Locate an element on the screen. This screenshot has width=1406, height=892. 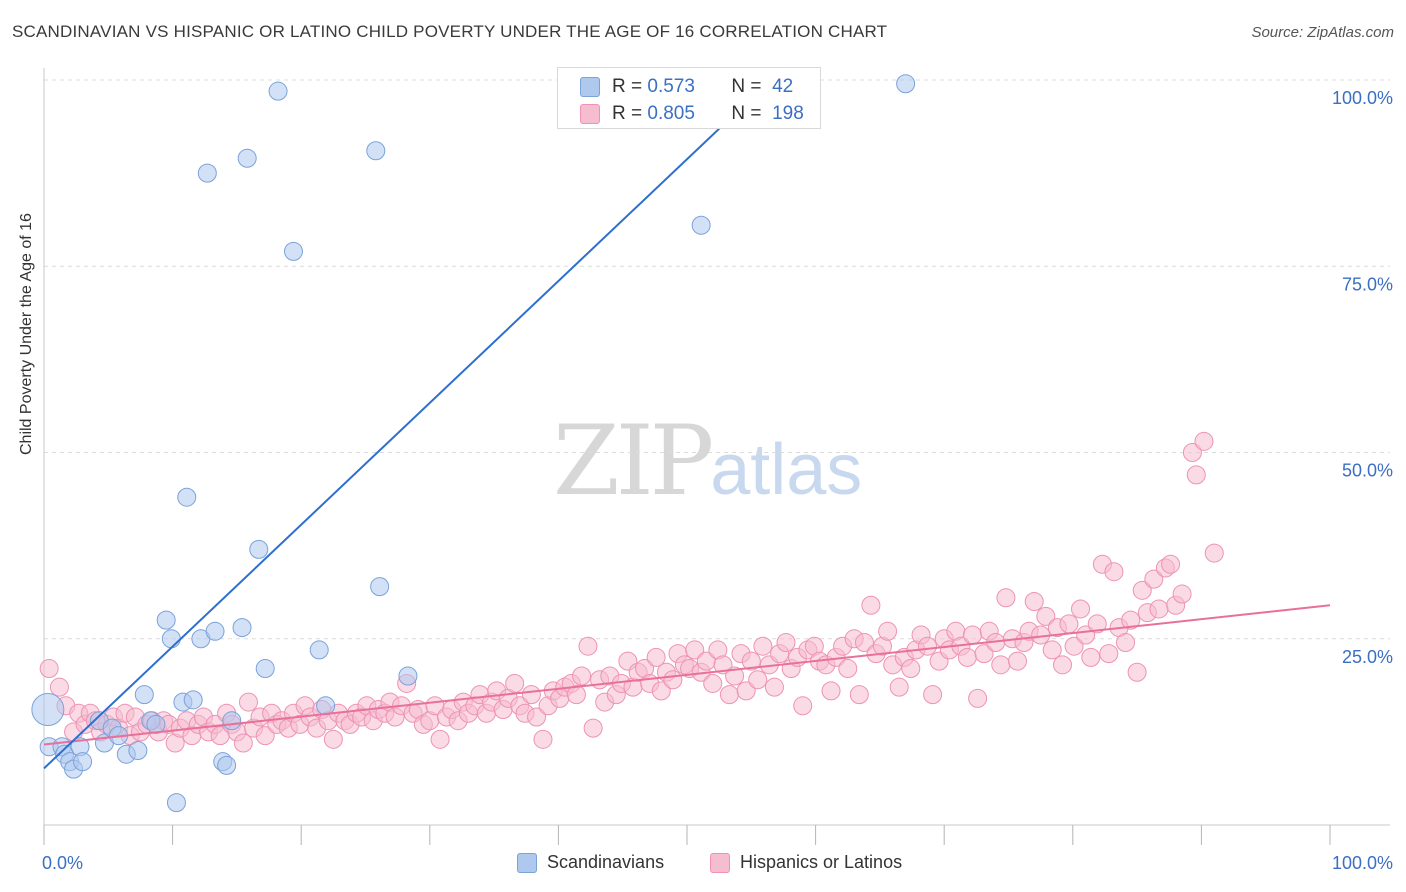
y-tick-label: 75.0% is located at coordinates (1367, 284).